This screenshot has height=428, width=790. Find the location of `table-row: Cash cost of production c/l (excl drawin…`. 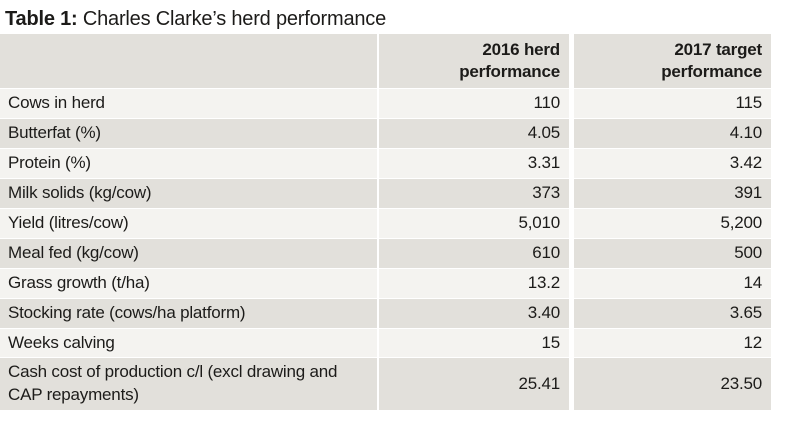

table-row: Cash cost of production c/l (excl drawin… is located at coordinates (389, 384).